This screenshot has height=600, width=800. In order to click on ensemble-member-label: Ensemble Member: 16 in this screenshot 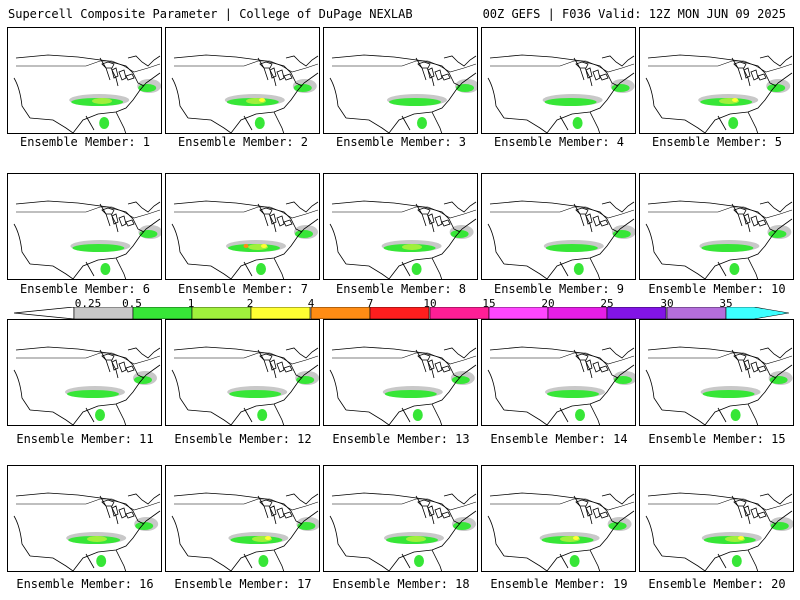, I will do `click(85, 584)`.